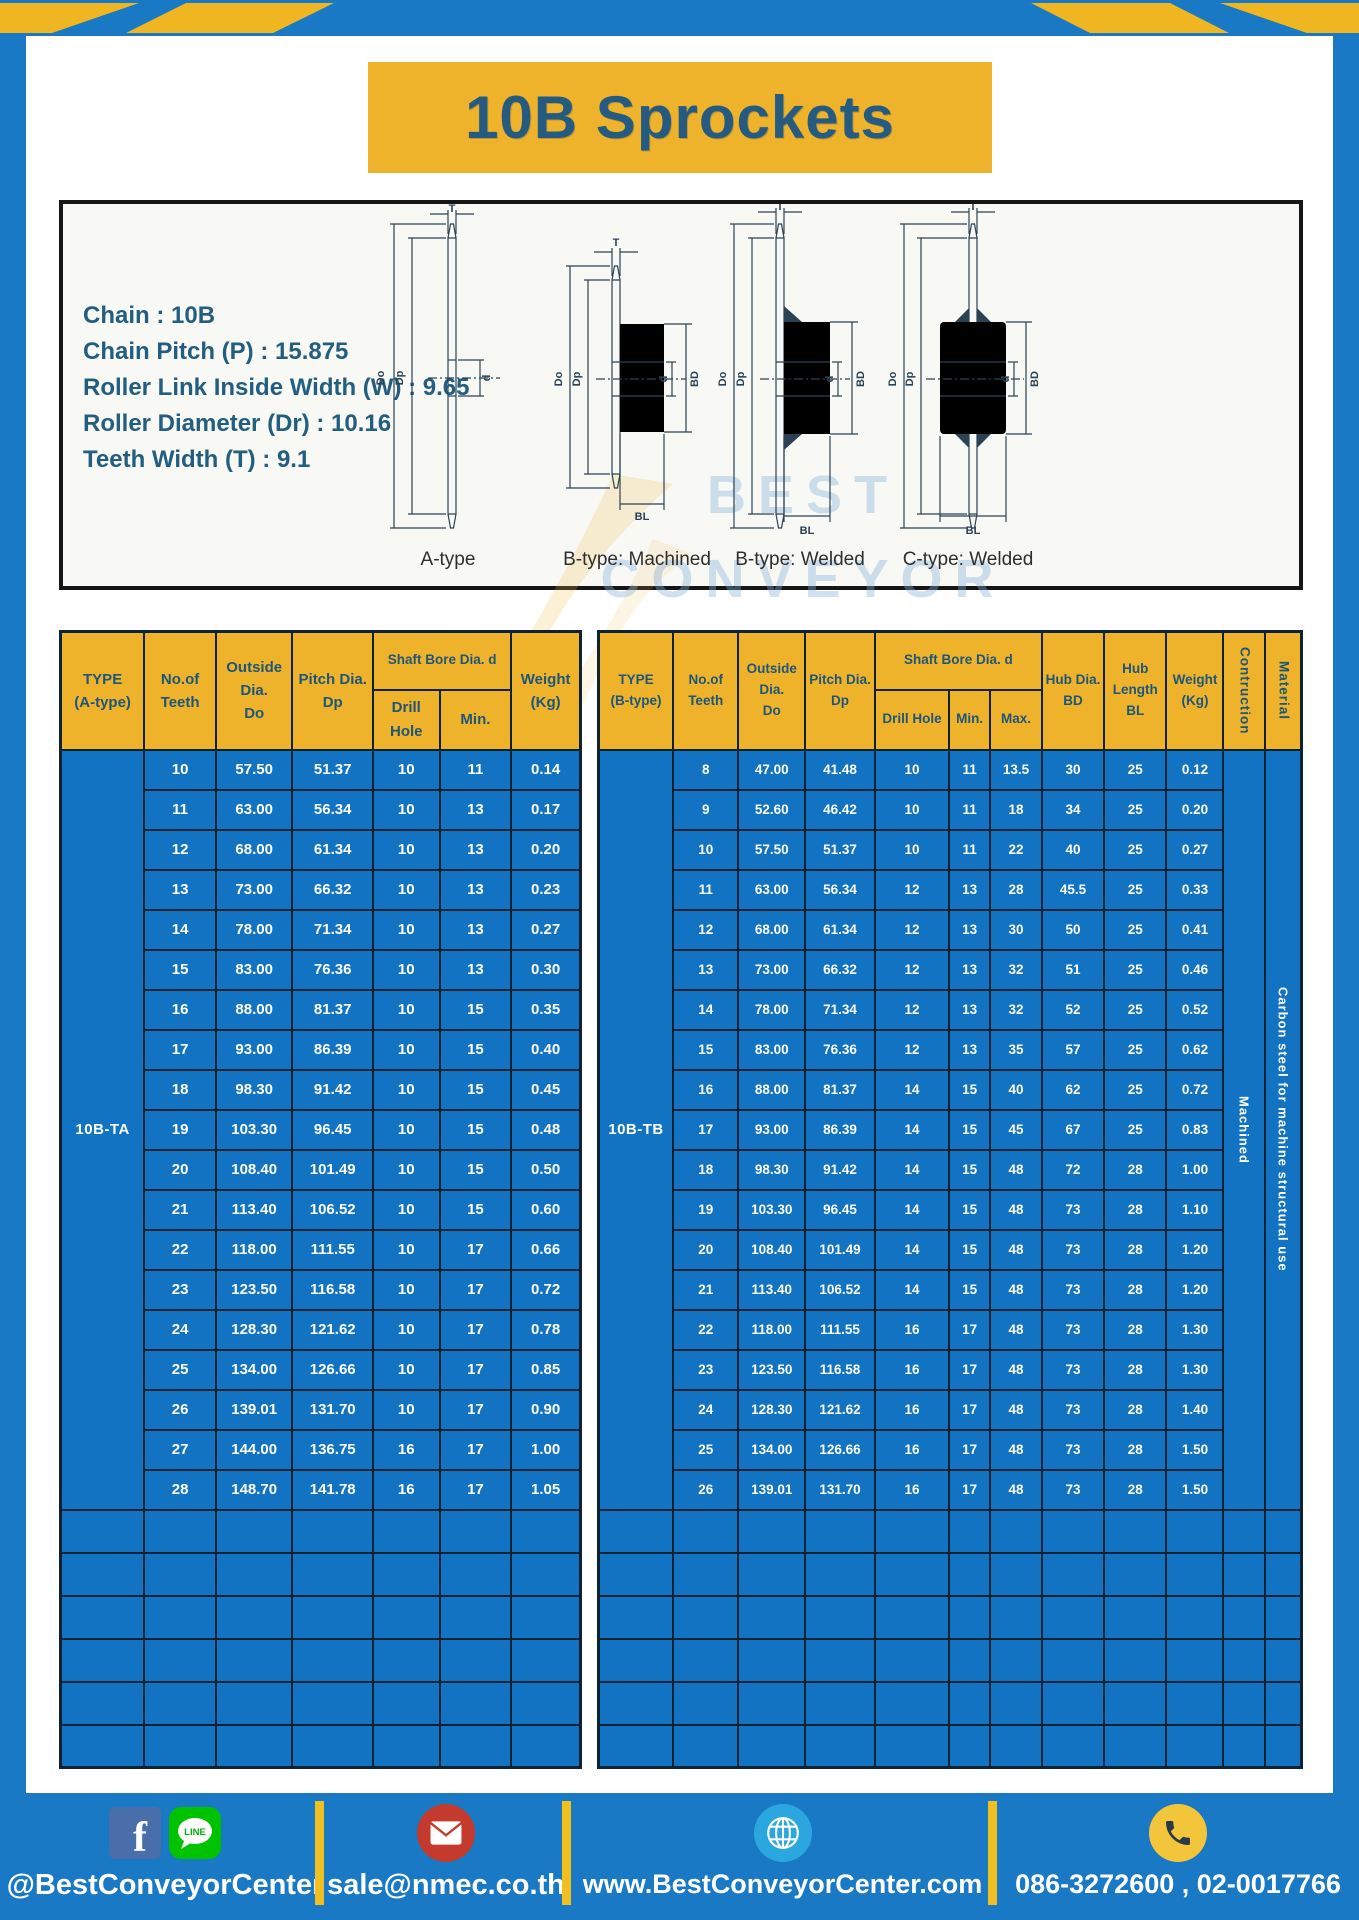 Image resolution: width=1359 pixels, height=1920 pixels. Describe the element at coordinates (1016, 719) in the screenshot. I see `col-header-max: Max.` at that location.